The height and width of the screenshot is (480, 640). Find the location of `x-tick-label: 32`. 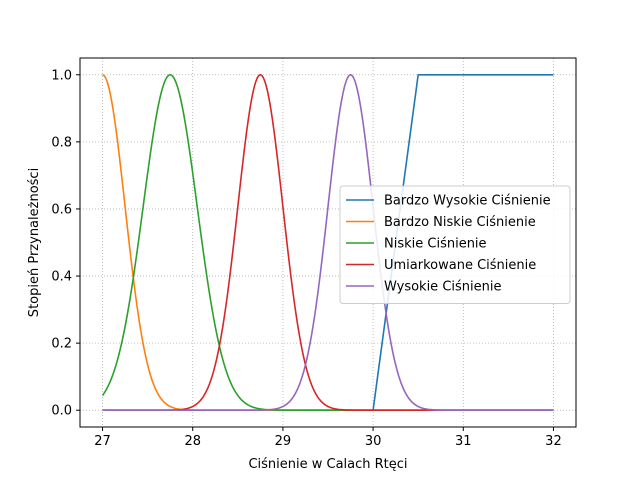

x-tick-label: 32 is located at coordinates (553, 441).